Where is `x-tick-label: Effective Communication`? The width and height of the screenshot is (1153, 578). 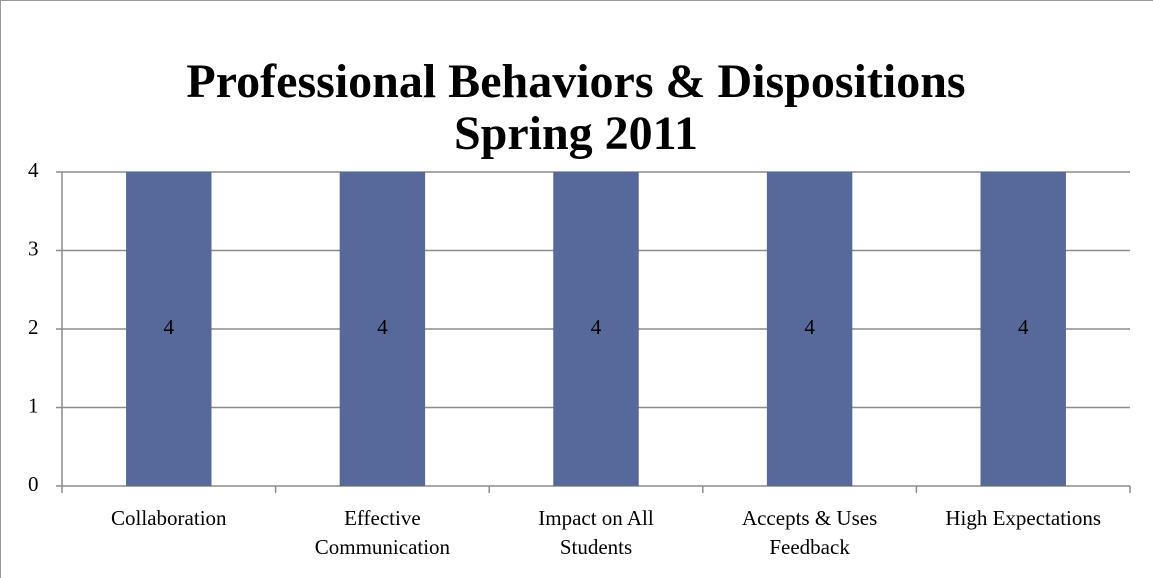 x-tick-label: Effective Communication is located at coordinates (383, 532).